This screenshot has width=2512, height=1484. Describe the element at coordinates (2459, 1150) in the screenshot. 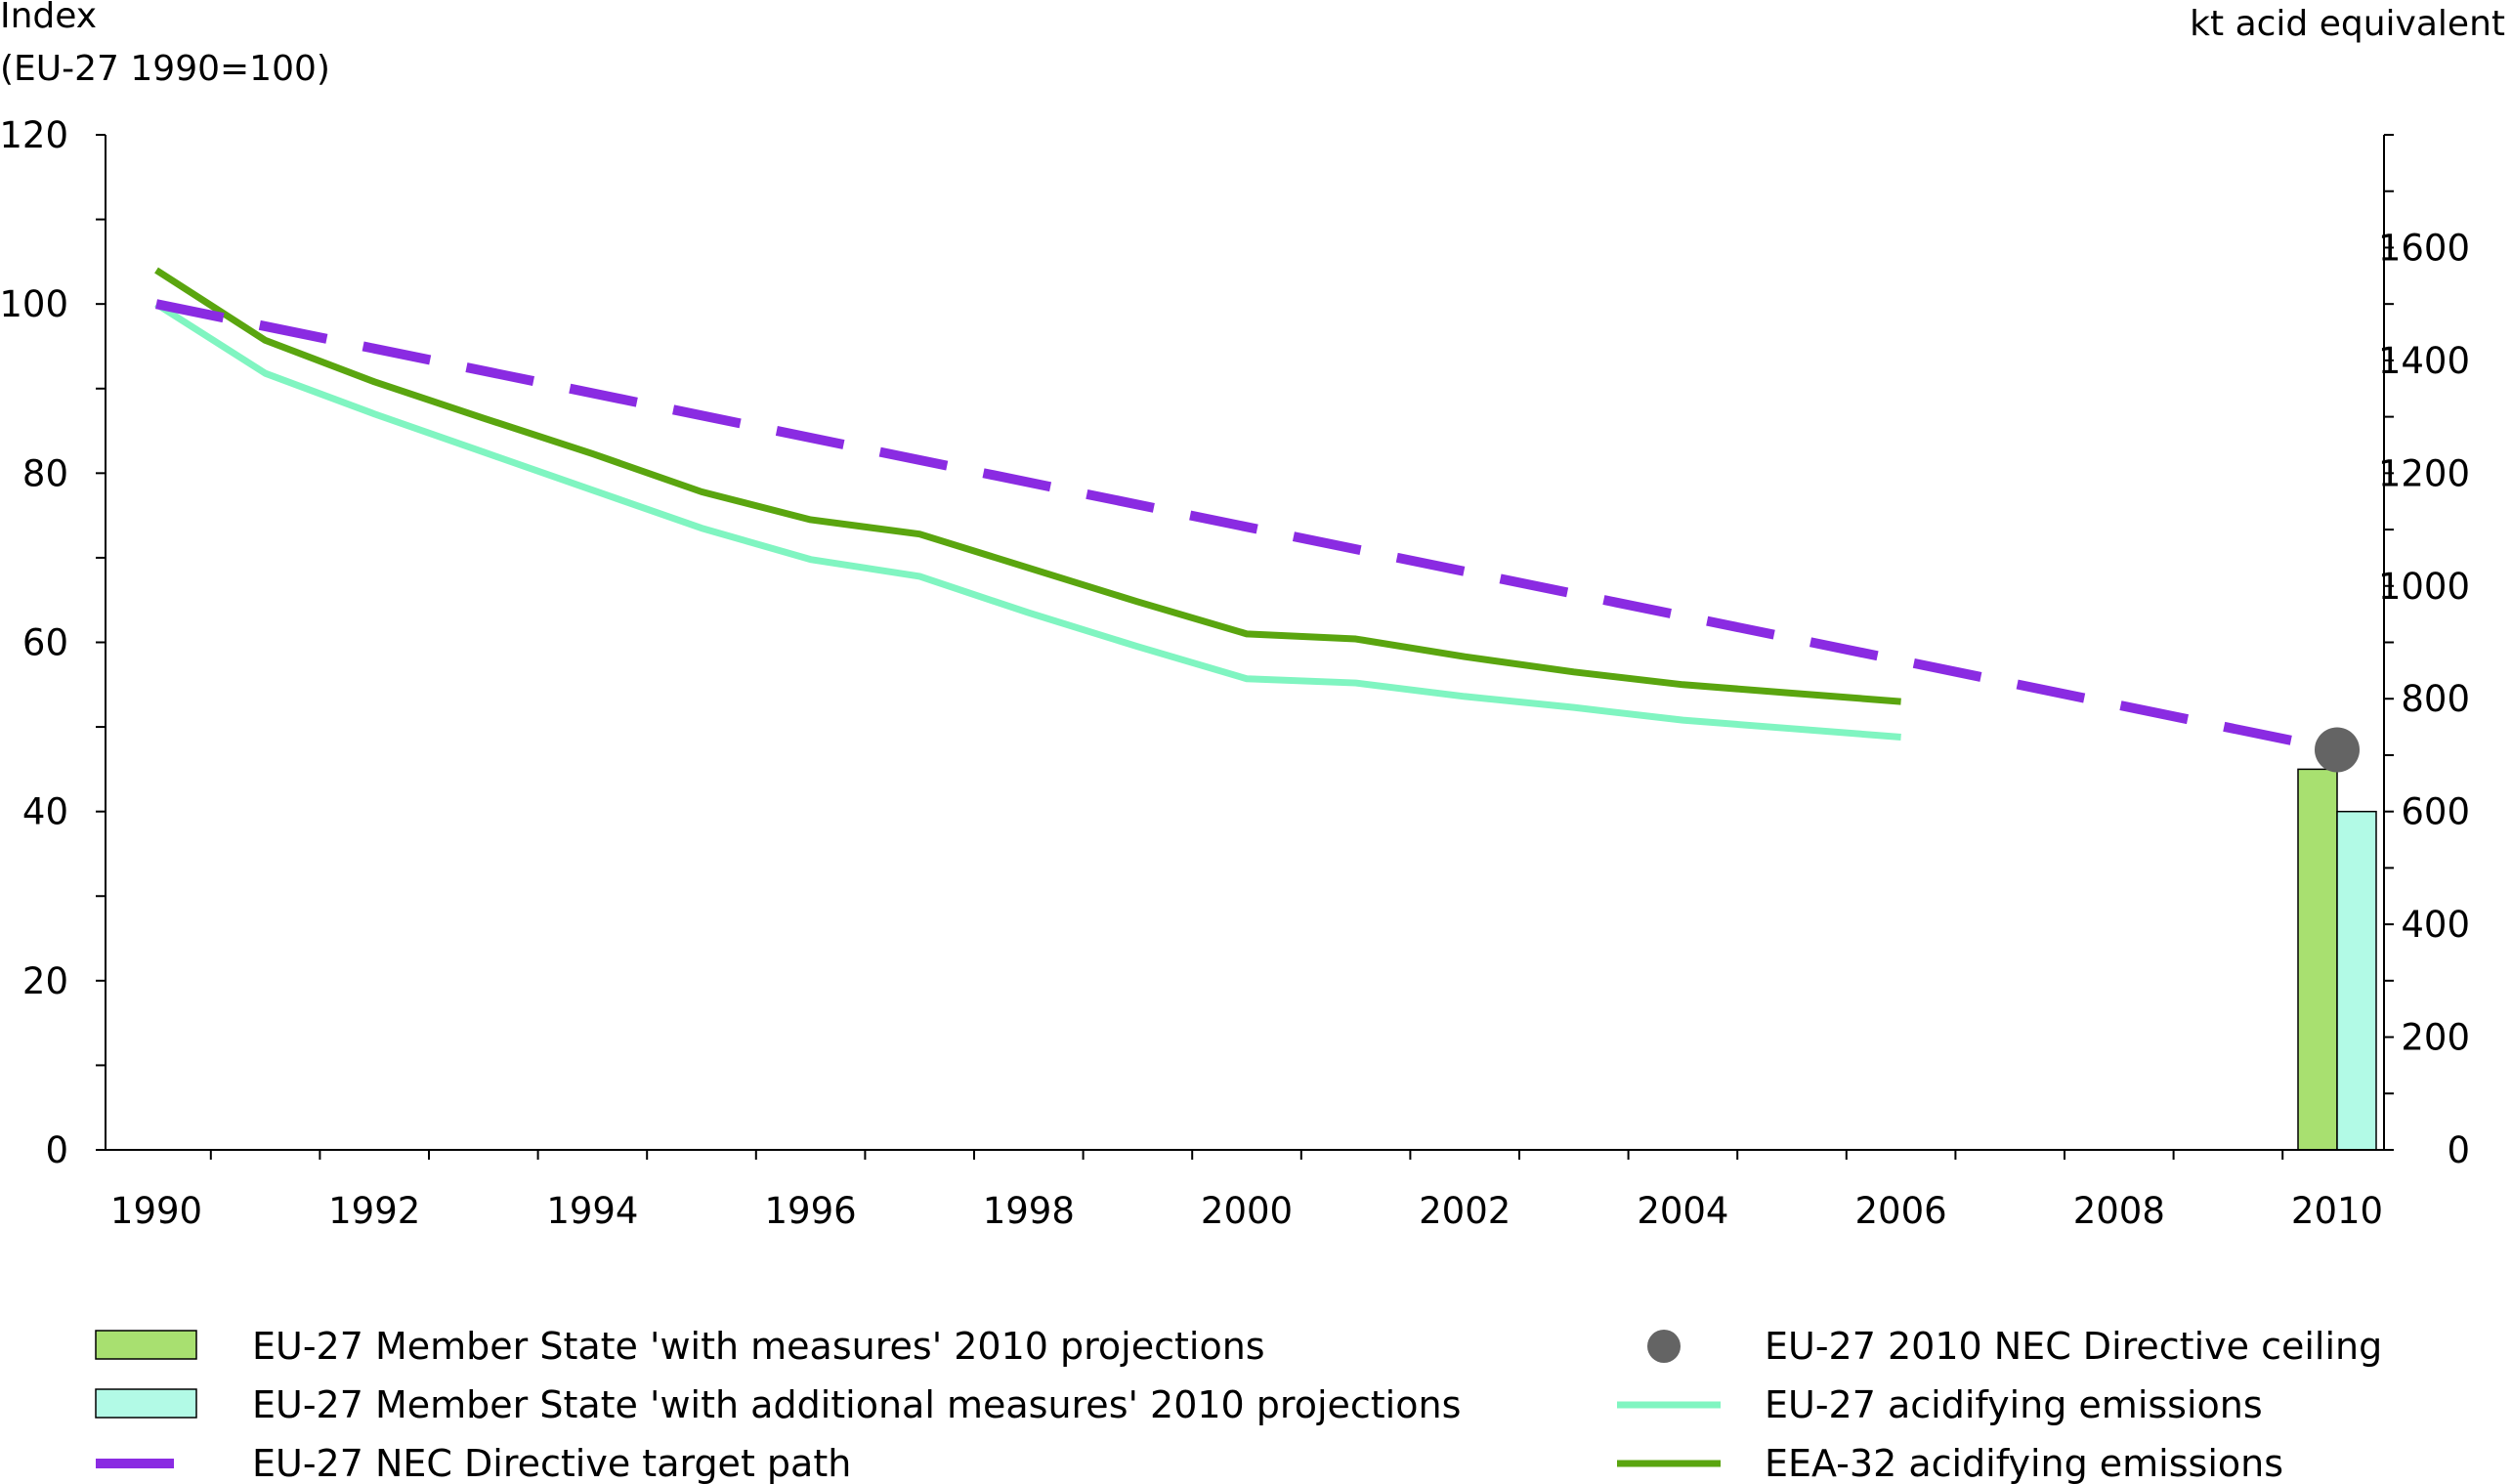

I see `right-tick-label: 0` at that location.